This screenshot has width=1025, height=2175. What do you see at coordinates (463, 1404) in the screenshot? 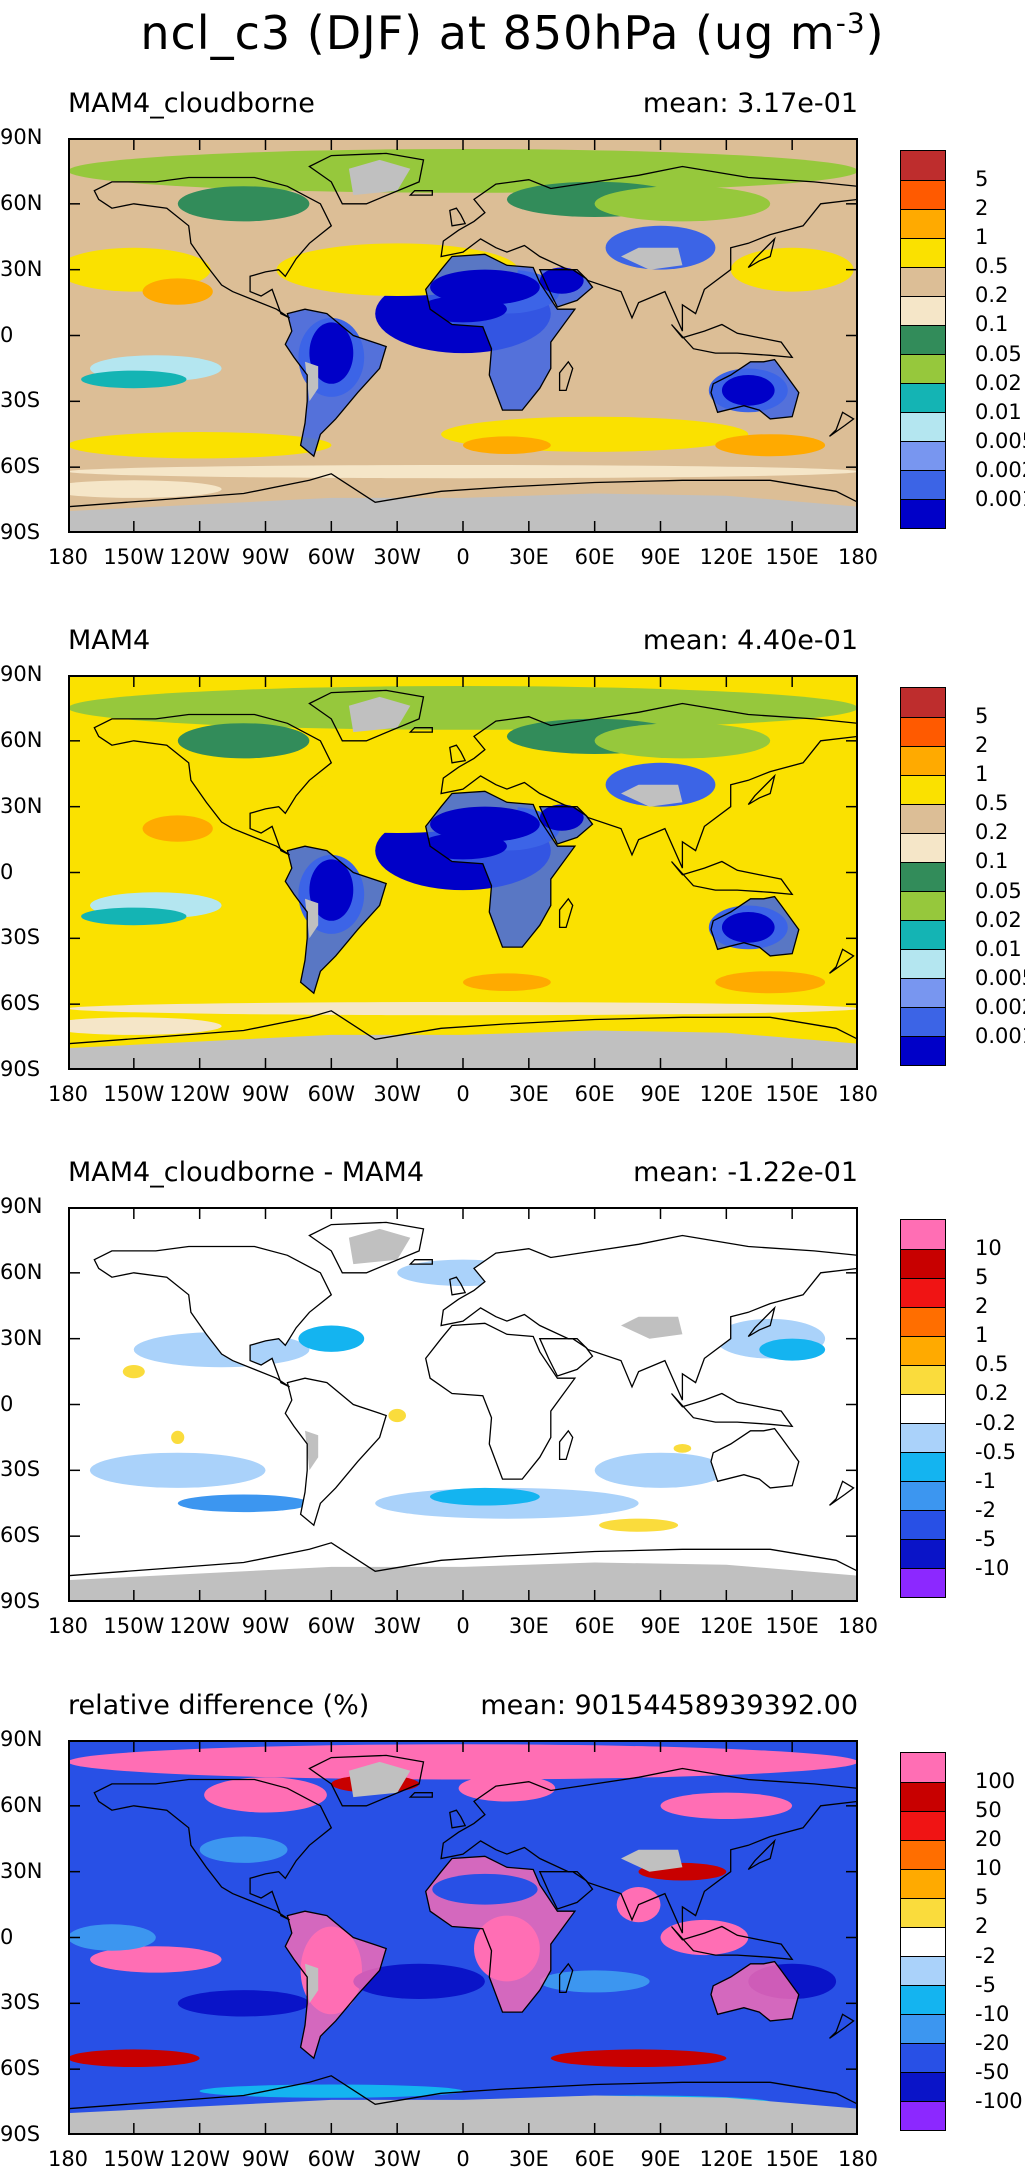
I see `map-svg` at bounding box center [463, 1404].